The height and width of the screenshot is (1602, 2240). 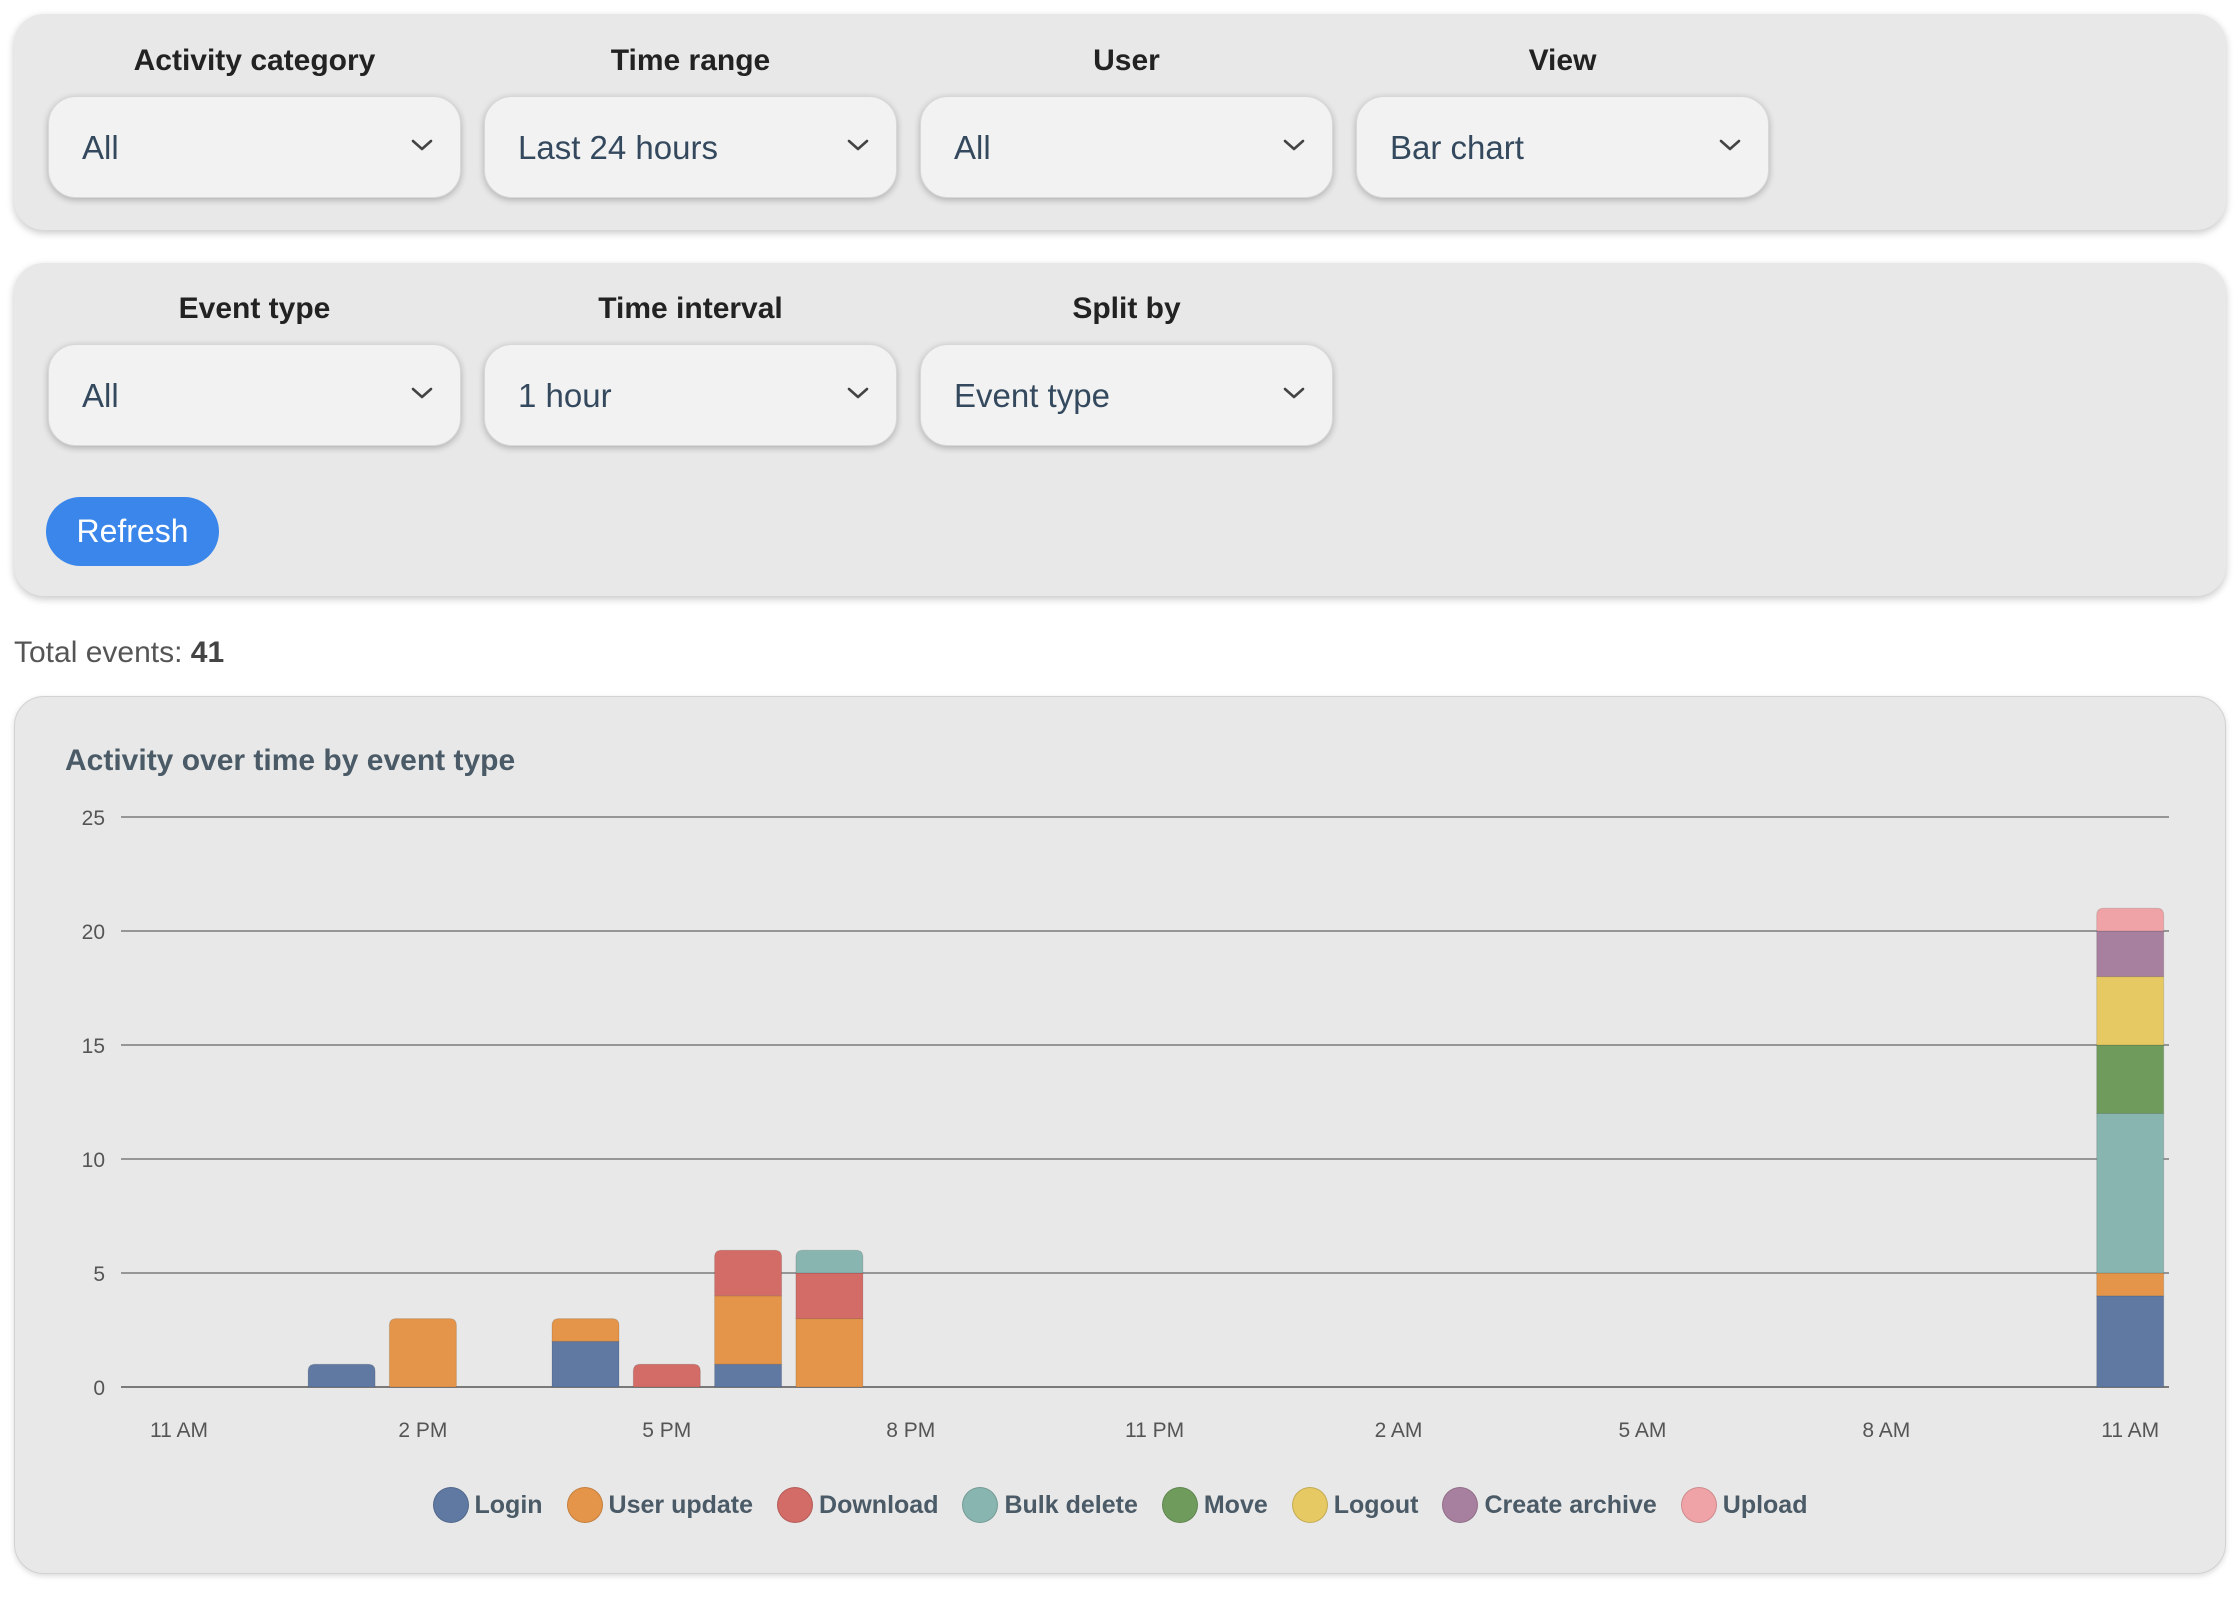 What do you see at coordinates (1126, 147) in the screenshot?
I see `user-select: All` at bounding box center [1126, 147].